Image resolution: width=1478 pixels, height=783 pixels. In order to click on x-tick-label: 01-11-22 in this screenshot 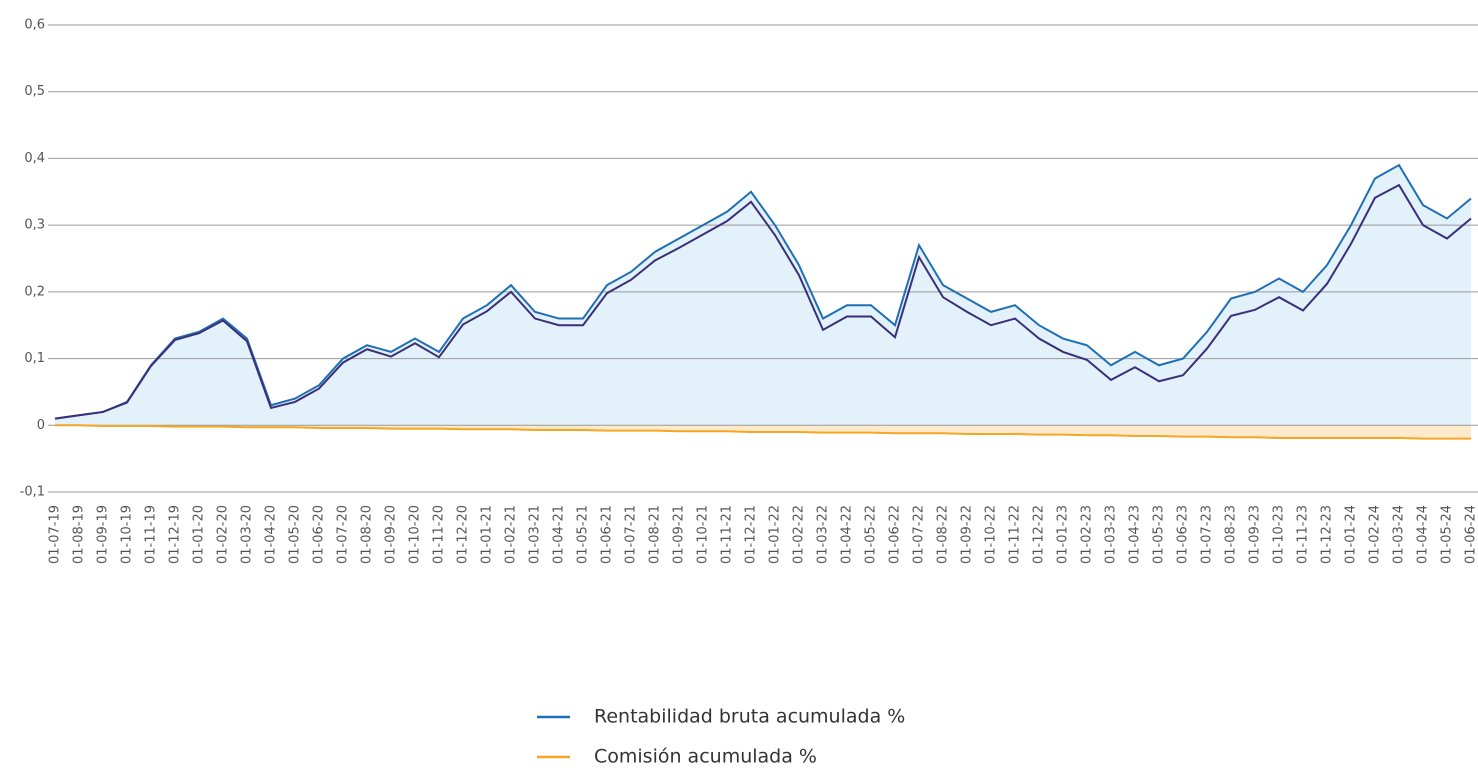, I will do `click(1015, 534)`.